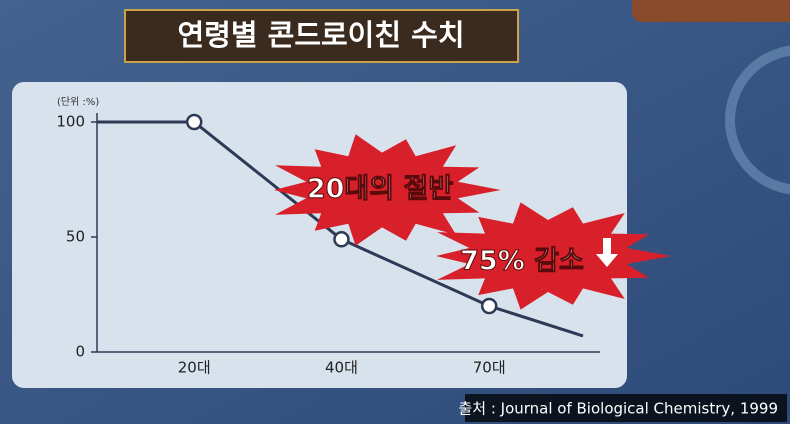  I want to click on chart-title: 연령별 콘드로이친 수치, so click(321, 35).